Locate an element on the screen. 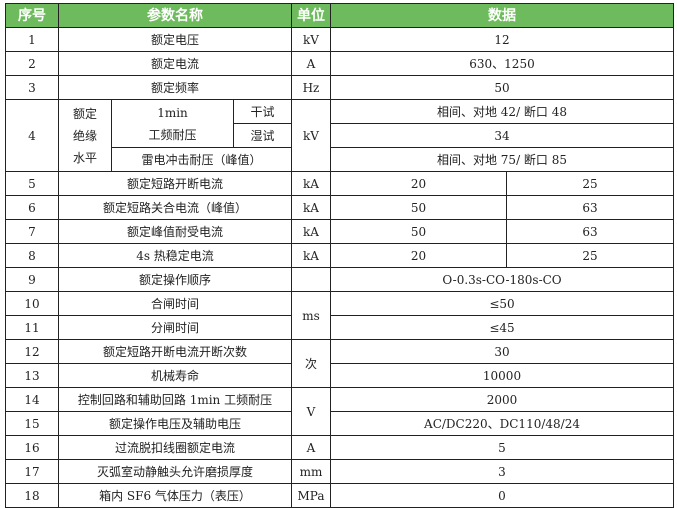 Image resolution: width=677 pixels, height=508 pixels. row-value: 12 is located at coordinates (502, 39).